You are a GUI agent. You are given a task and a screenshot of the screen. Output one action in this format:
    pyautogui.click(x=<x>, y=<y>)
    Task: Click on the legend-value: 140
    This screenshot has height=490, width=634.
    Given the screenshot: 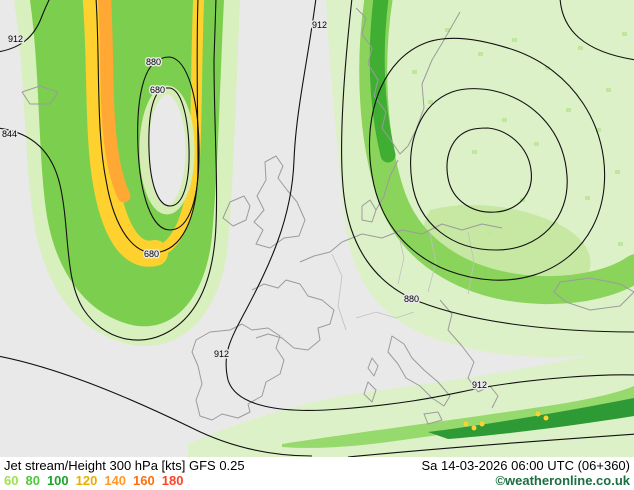 What is the action you would take?
    pyautogui.click(x=115, y=480)
    